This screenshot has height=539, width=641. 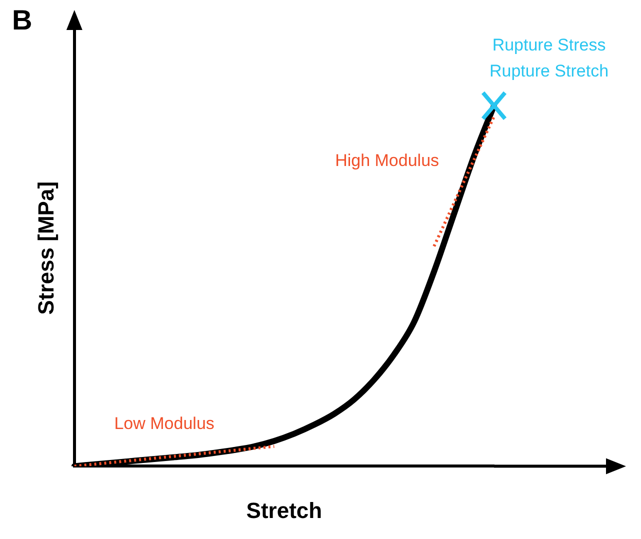 What do you see at coordinates (549, 70) in the screenshot?
I see `text: Rupture Stretch` at bounding box center [549, 70].